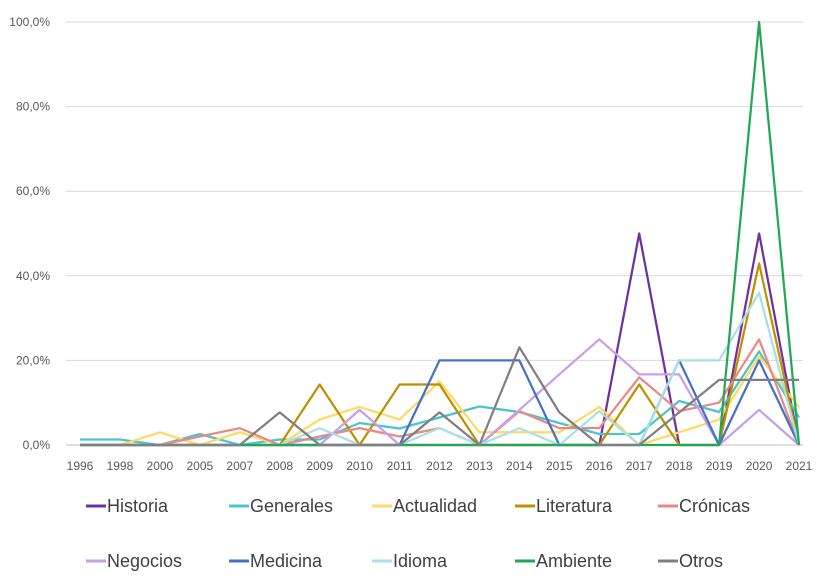 The height and width of the screenshot is (580, 833). Describe the element at coordinates (33, 360) in the screenshot. I see `y-tick-label: 20,0%` at that location.